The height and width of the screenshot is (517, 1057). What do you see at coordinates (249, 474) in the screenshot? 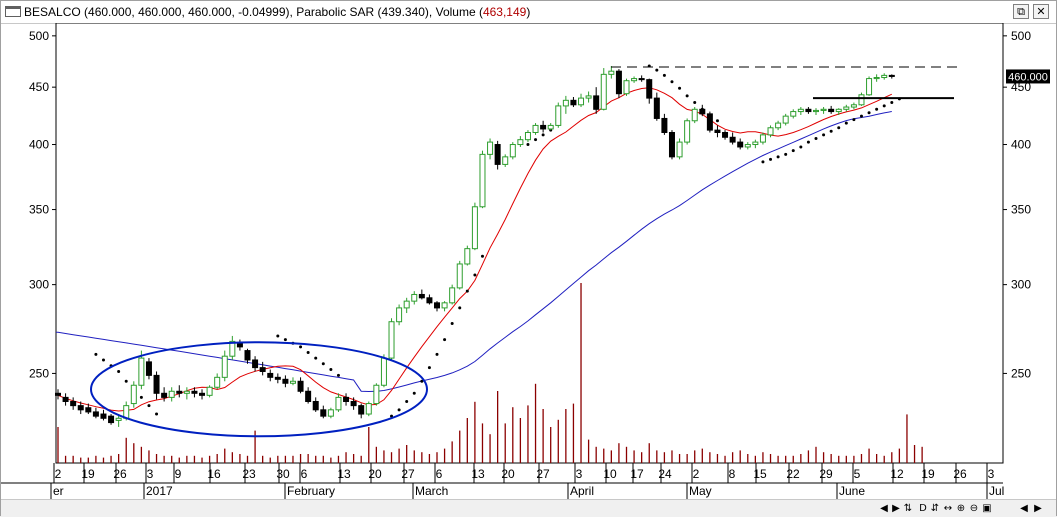
I see `x-day-label: 23` at bounding box center [249, 474].